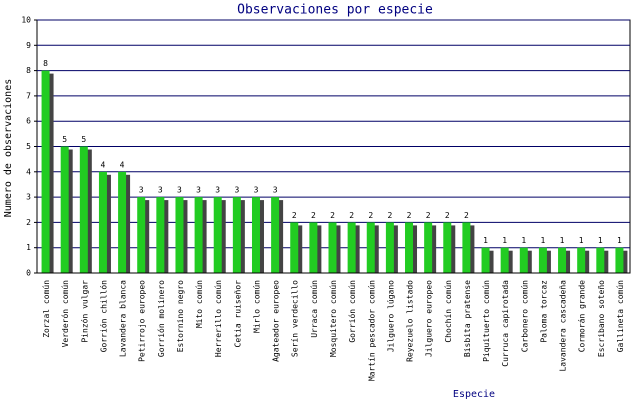 The image size is (640, 400). What do you see at coordinates (371, 330) in the screenshot?
I see `x-tick-label: Martín pescador común` at bounding box center [371, 330].